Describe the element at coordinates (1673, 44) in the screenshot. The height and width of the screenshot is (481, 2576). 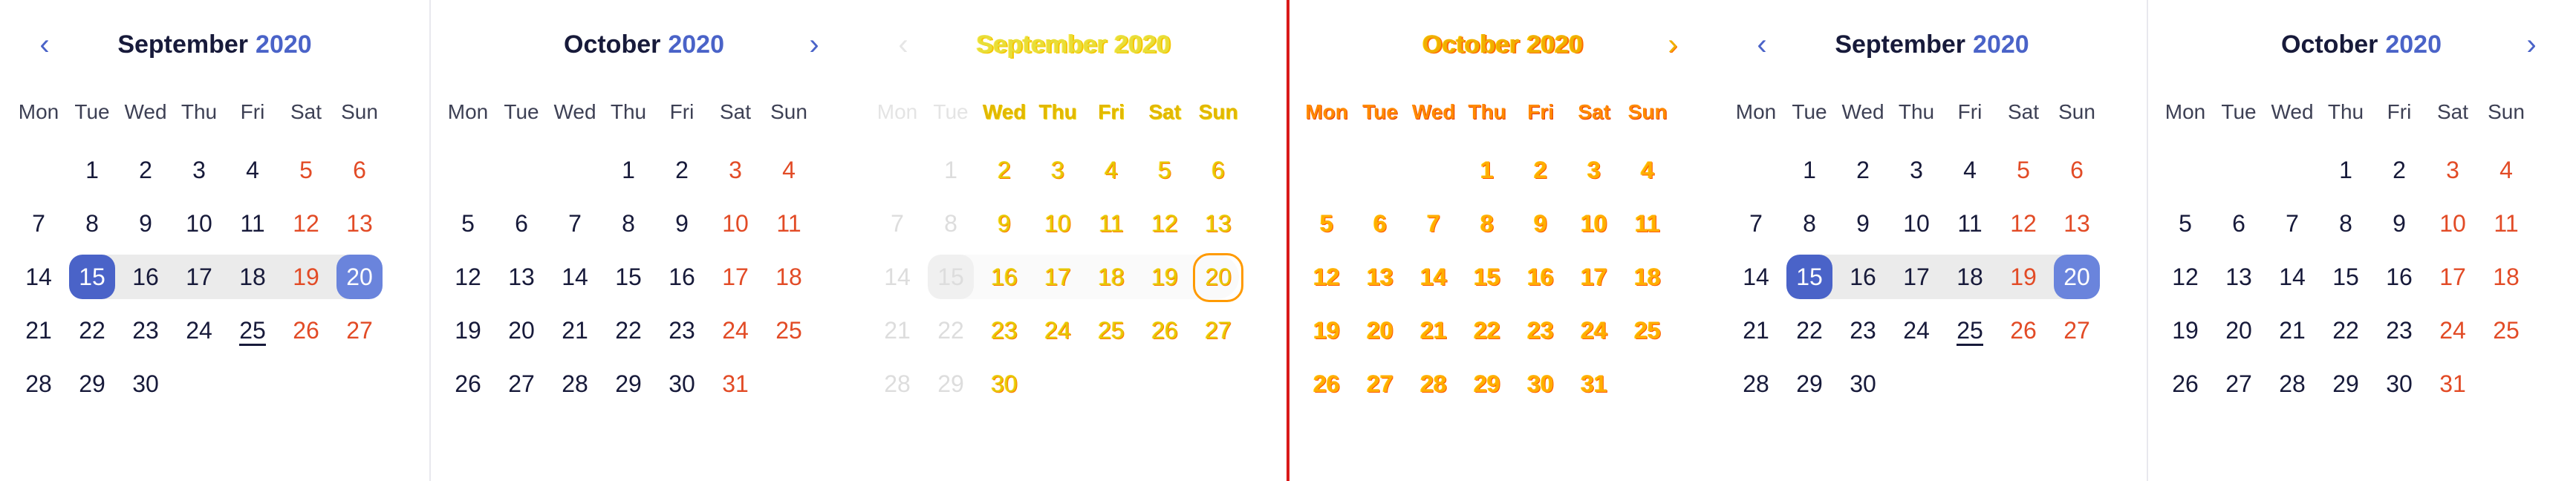
I see `chevron-right-icon: ›` at that location.